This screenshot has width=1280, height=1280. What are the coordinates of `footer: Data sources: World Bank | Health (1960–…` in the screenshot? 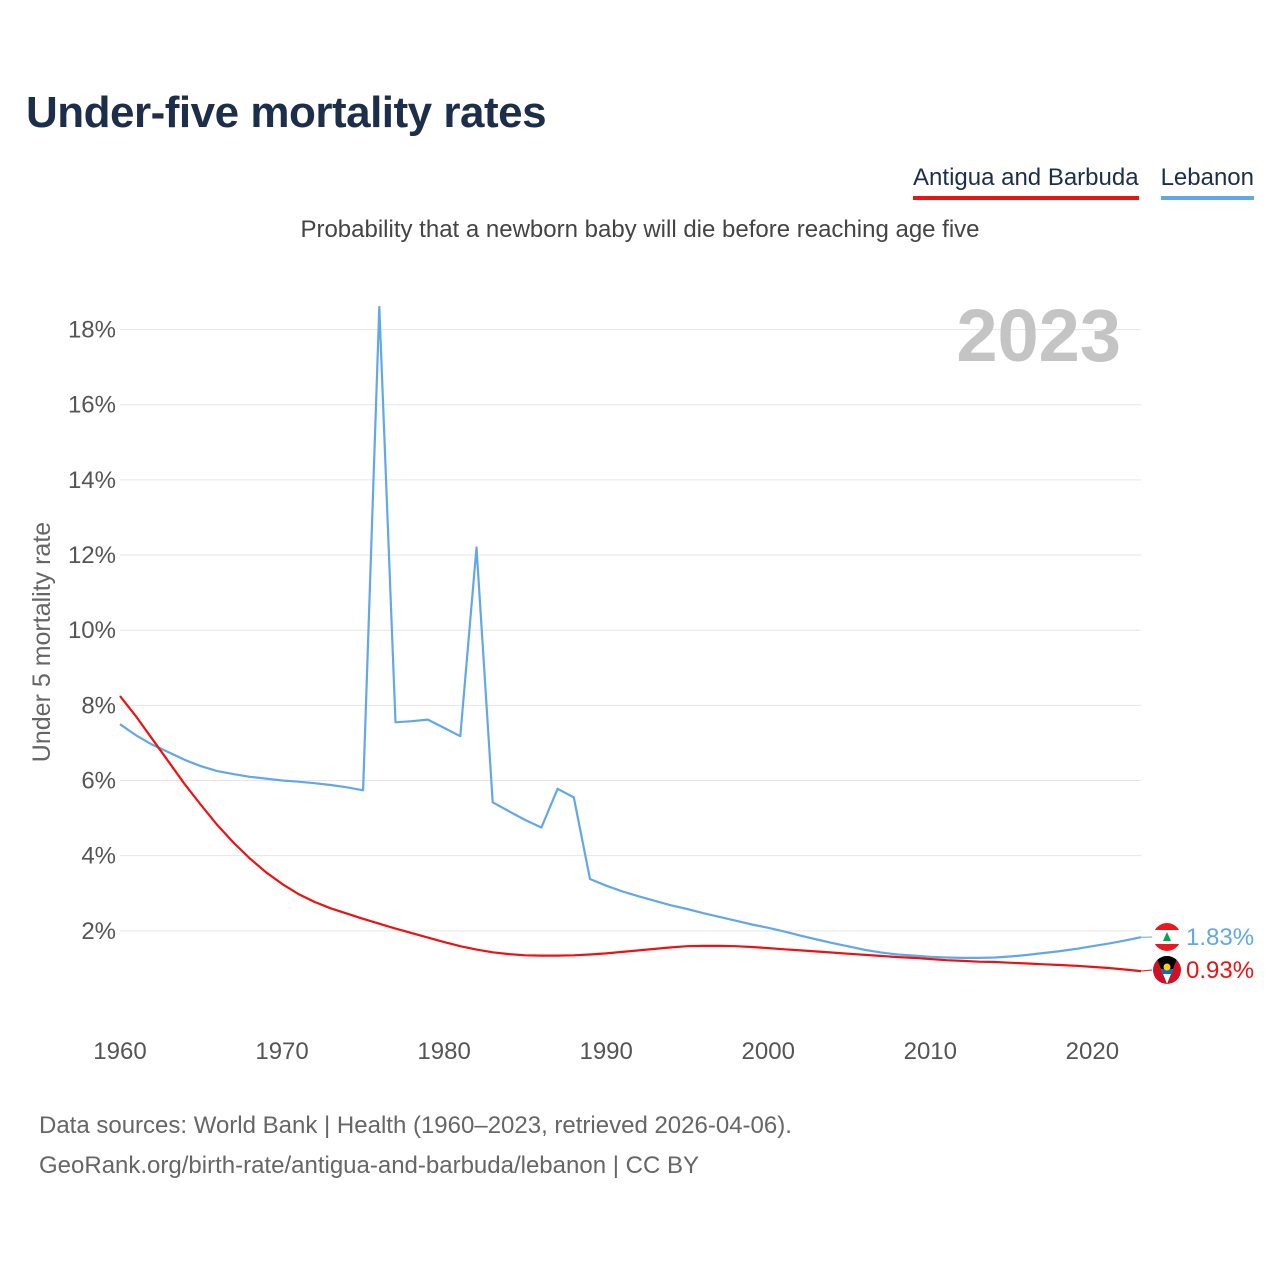 It's located at (415, 1146).